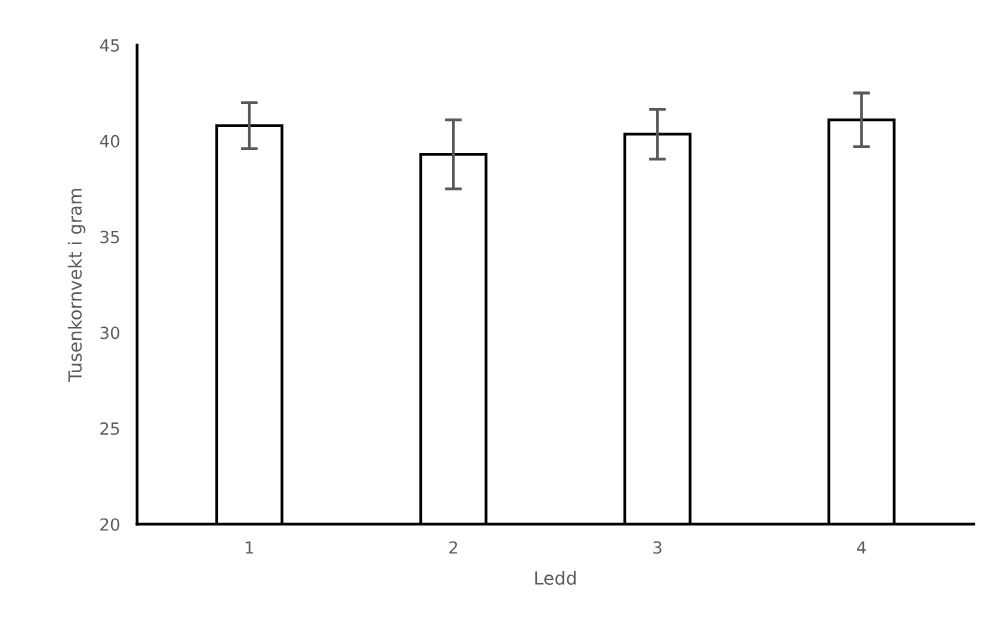 This screenshot has height=644, width=1008. What do you see at coordinates (76, 285) in the screenshot?
I see `y-axis-title: Tusenkornvekt i gram` at bounding box center [76, 285].